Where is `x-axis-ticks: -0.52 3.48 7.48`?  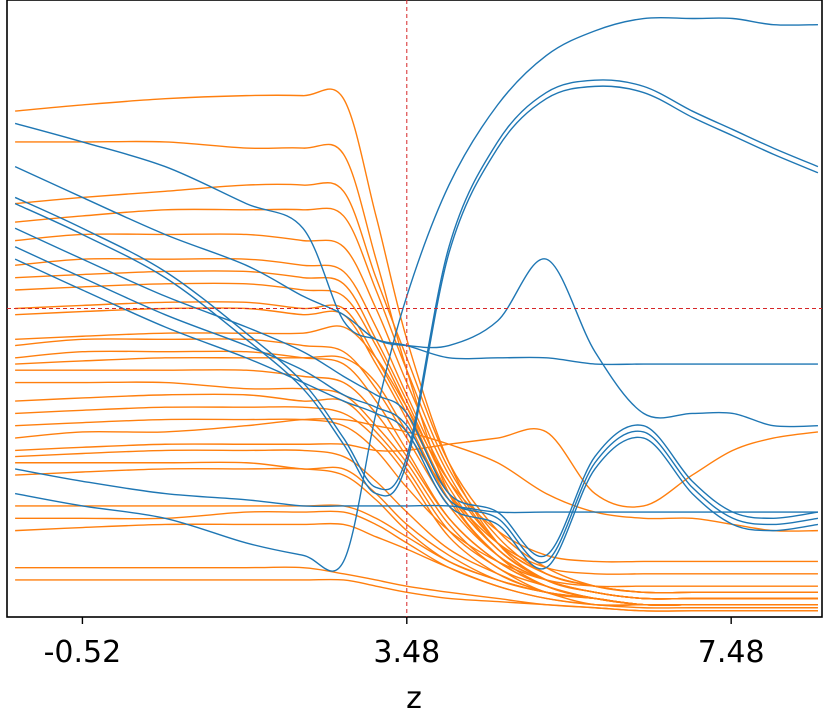 x-axis-ticks: -0.52 3.48 7.48 is located at coordinates (404, 643).